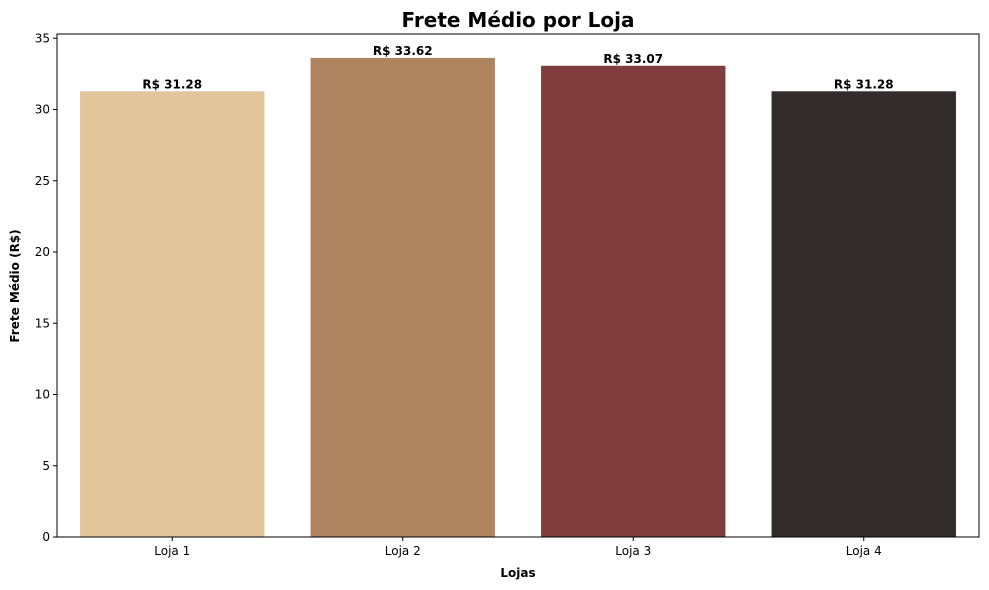  I want to click on y-tick-label-5: 25, so click(42, 181).